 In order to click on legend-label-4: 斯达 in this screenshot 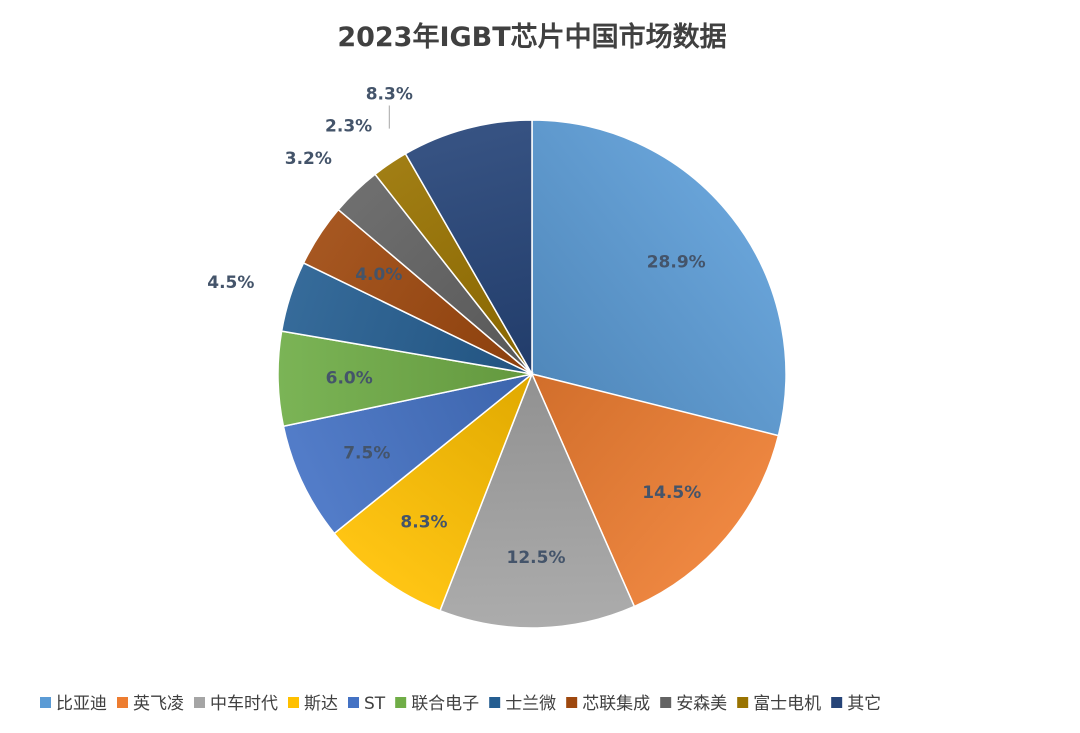, I will do `click(321, 704)`.